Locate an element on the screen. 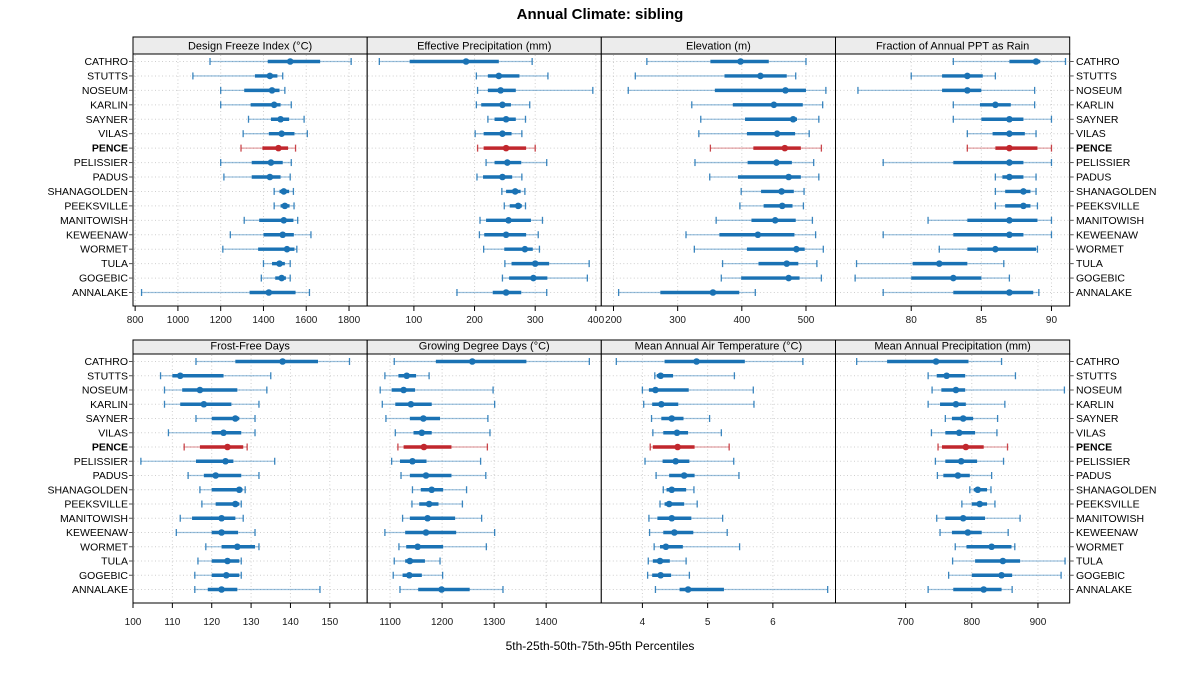 Image resolution: width=1200 pixels, height=675 pixels. pointrange-tula is located at coordinates (219, 561).